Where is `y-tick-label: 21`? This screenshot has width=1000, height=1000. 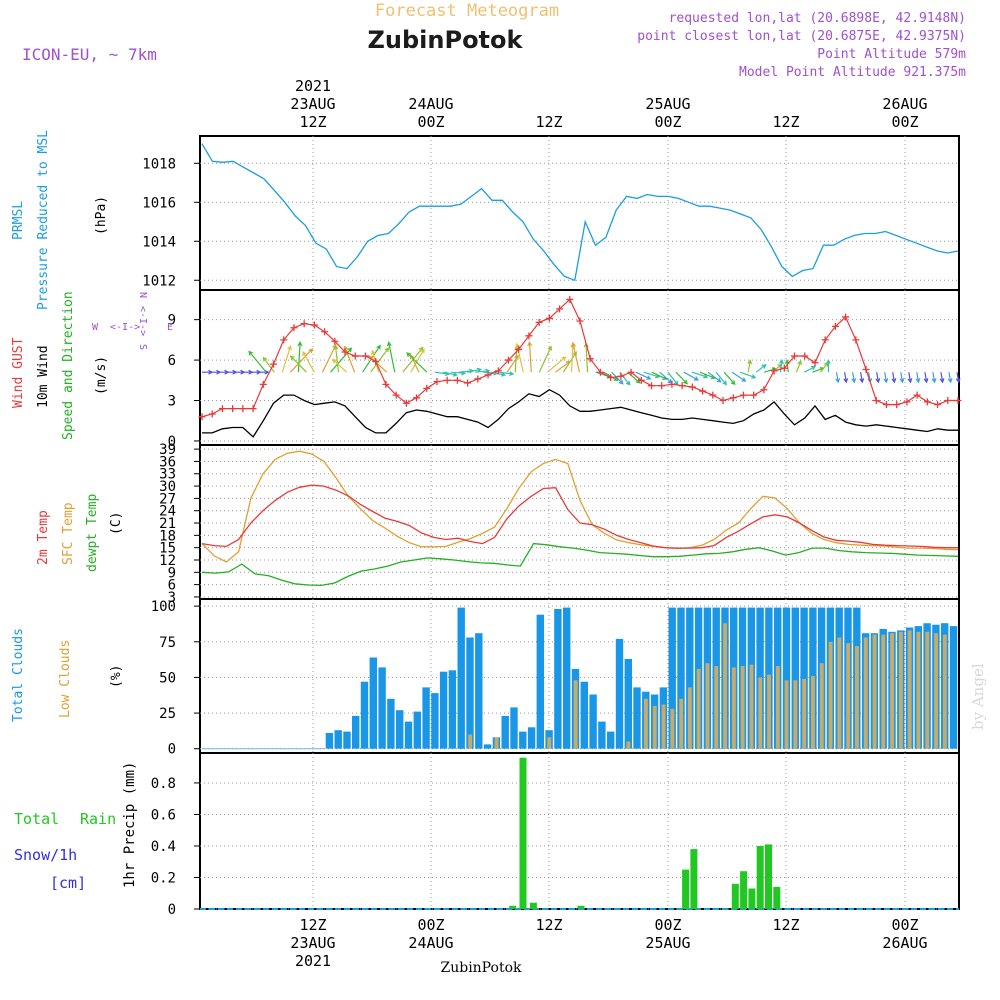 y-tick-label: 21 is located at coordinates (167, 524).